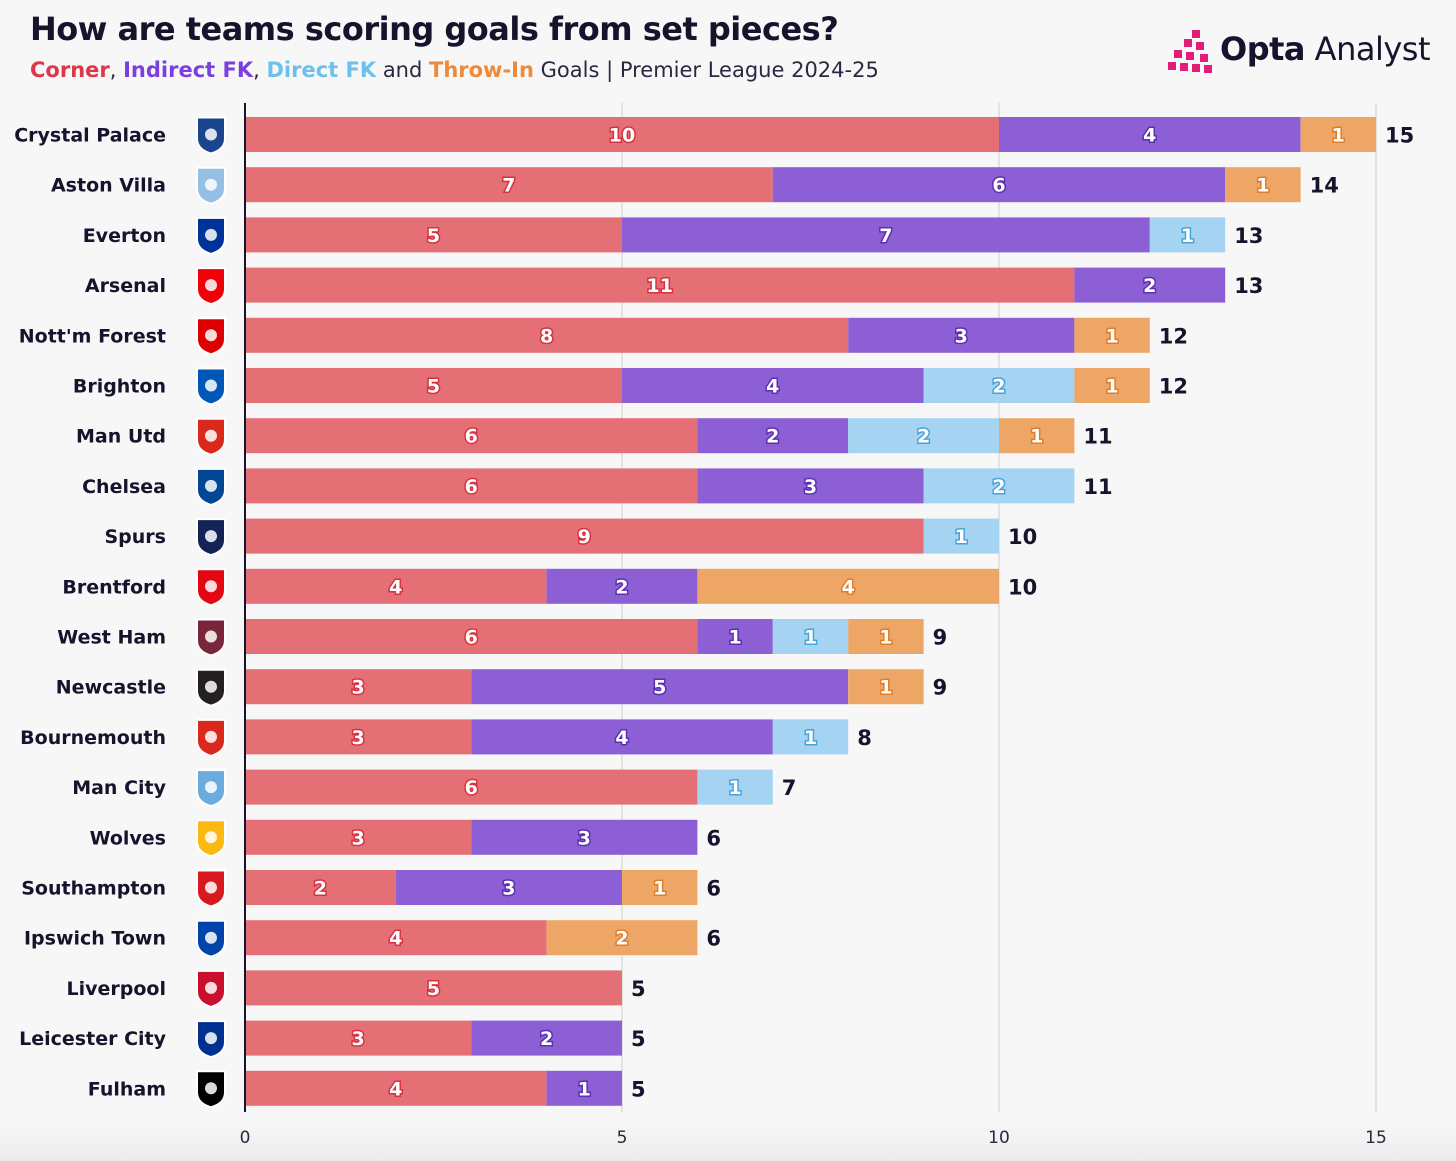  Describe the element at coordinates (706, 70) in the screenshot. I see `subtitle-rest: Goals | Premier League 2024-25` at that location.